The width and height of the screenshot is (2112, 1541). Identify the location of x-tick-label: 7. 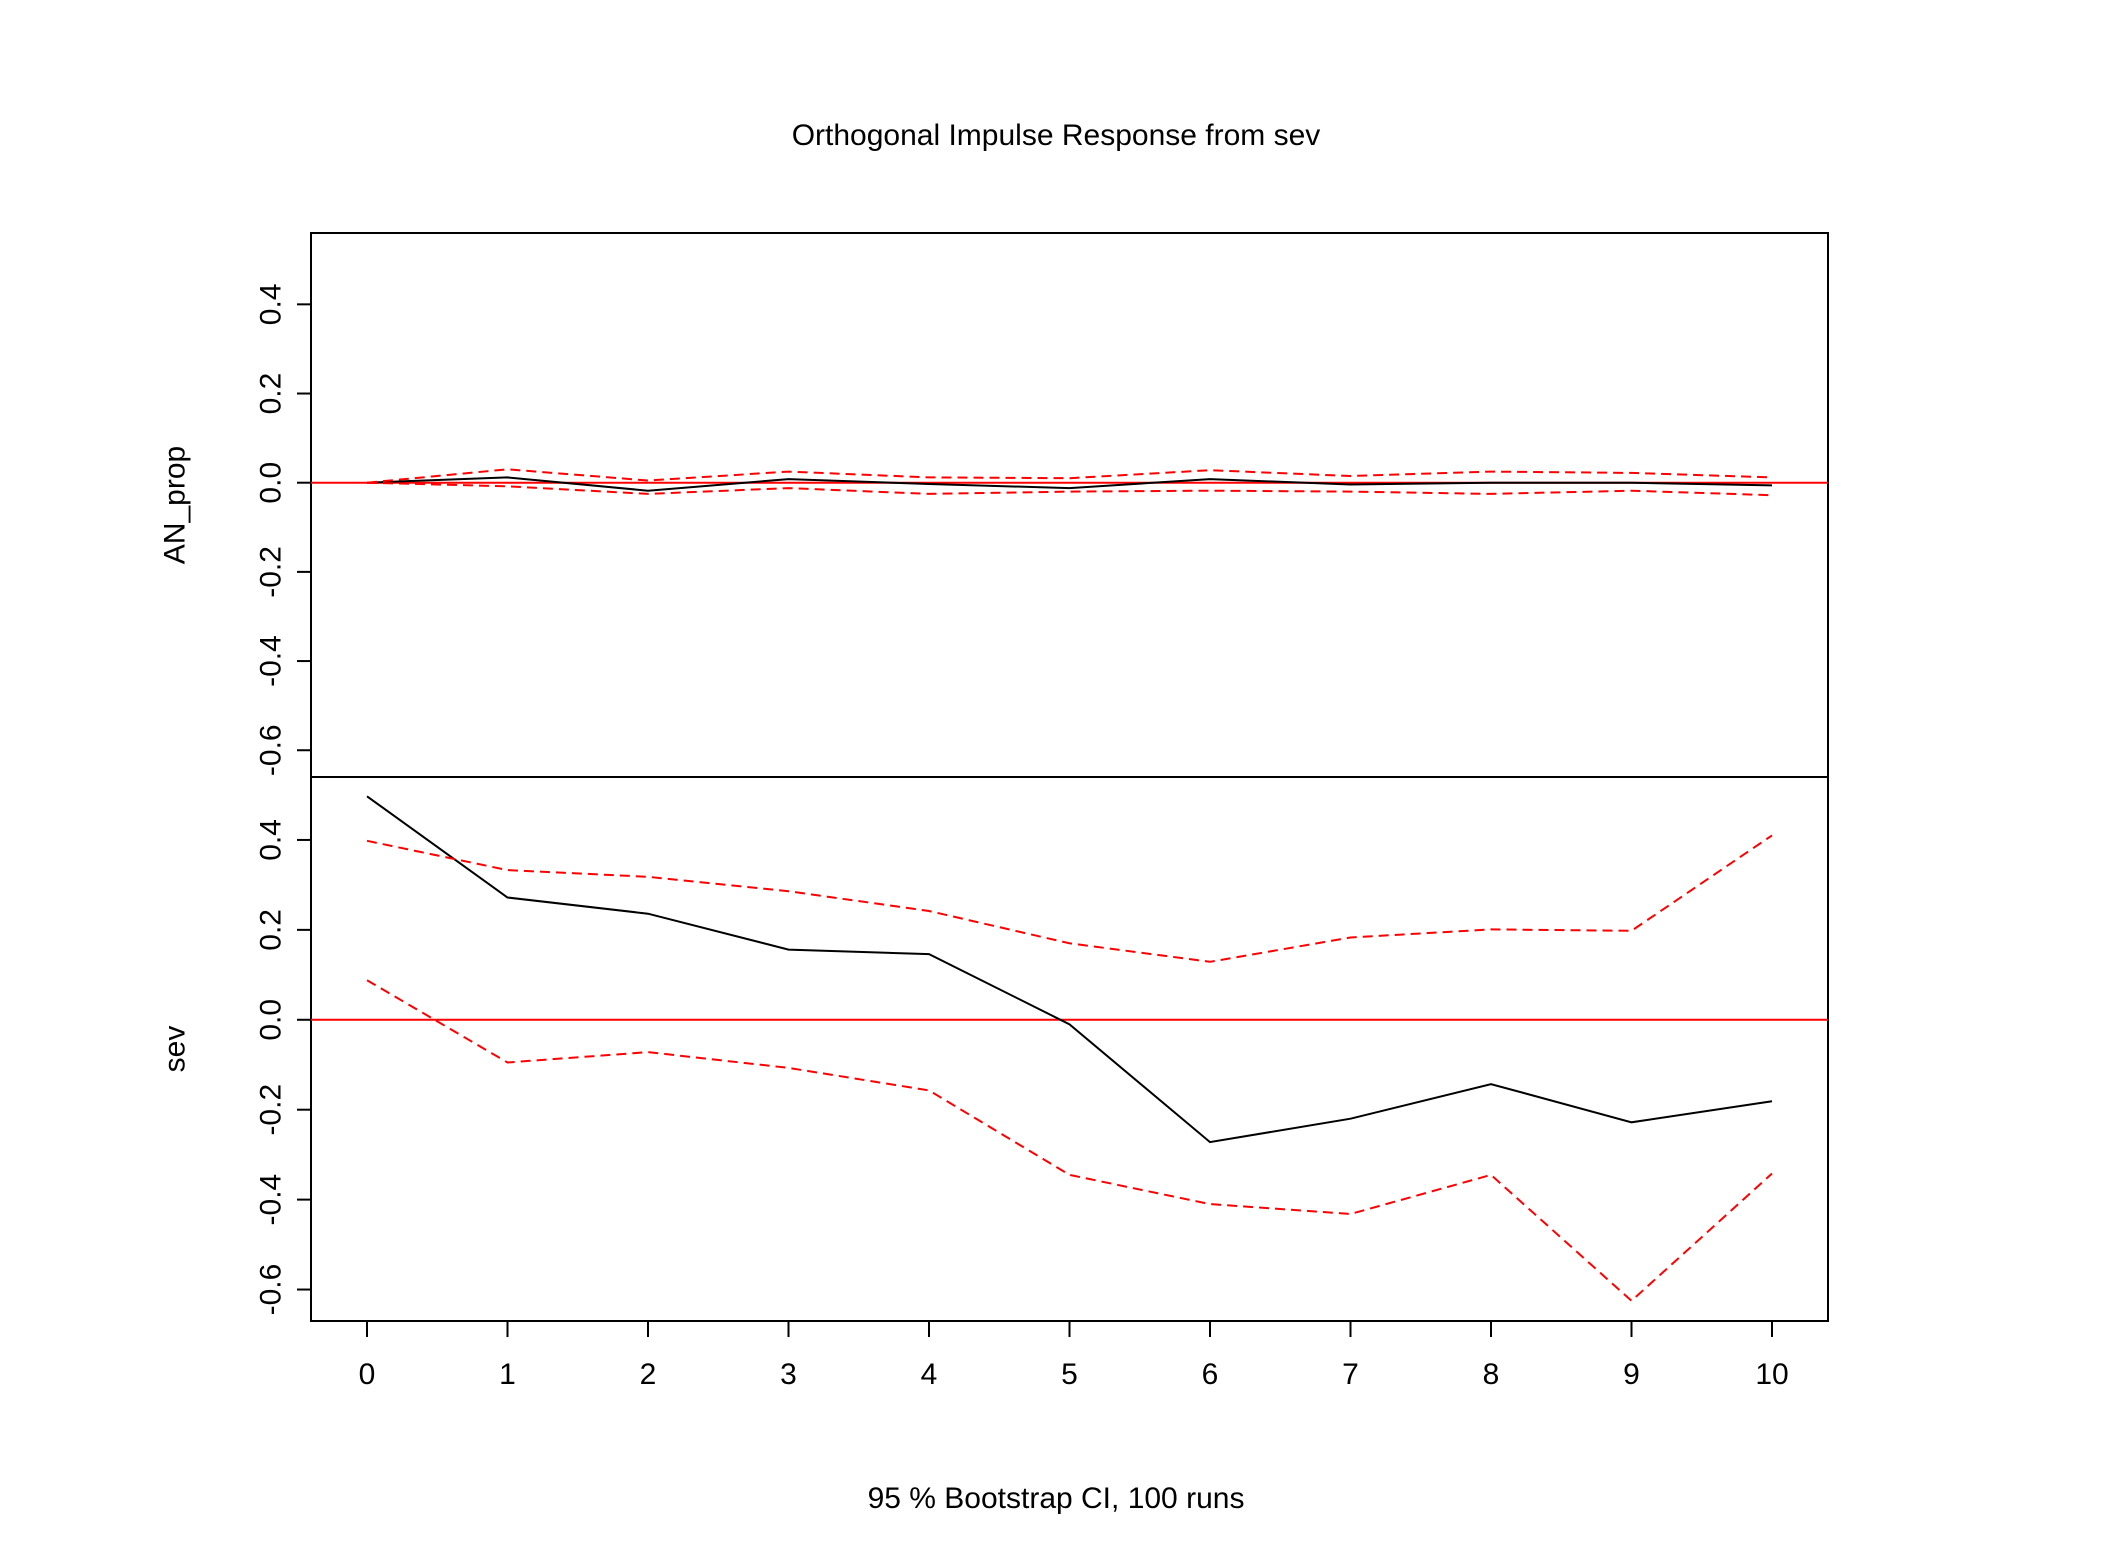
(1350, 1374).